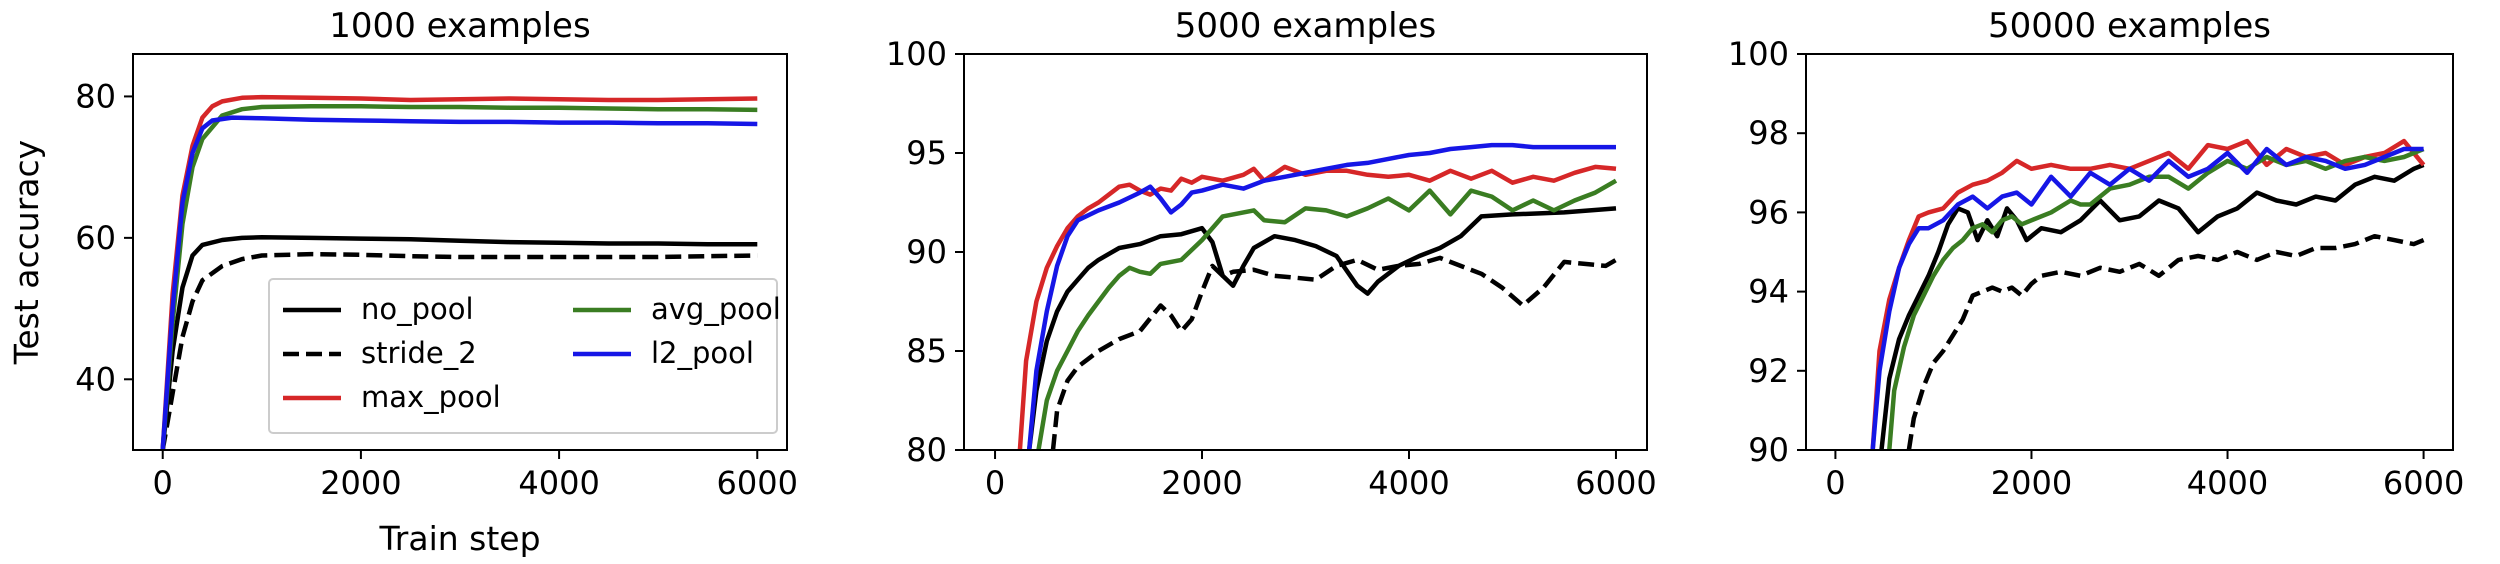 The width and height of the screenshot is (2500, 564). I want to click on legend-box, so click(523, 356).